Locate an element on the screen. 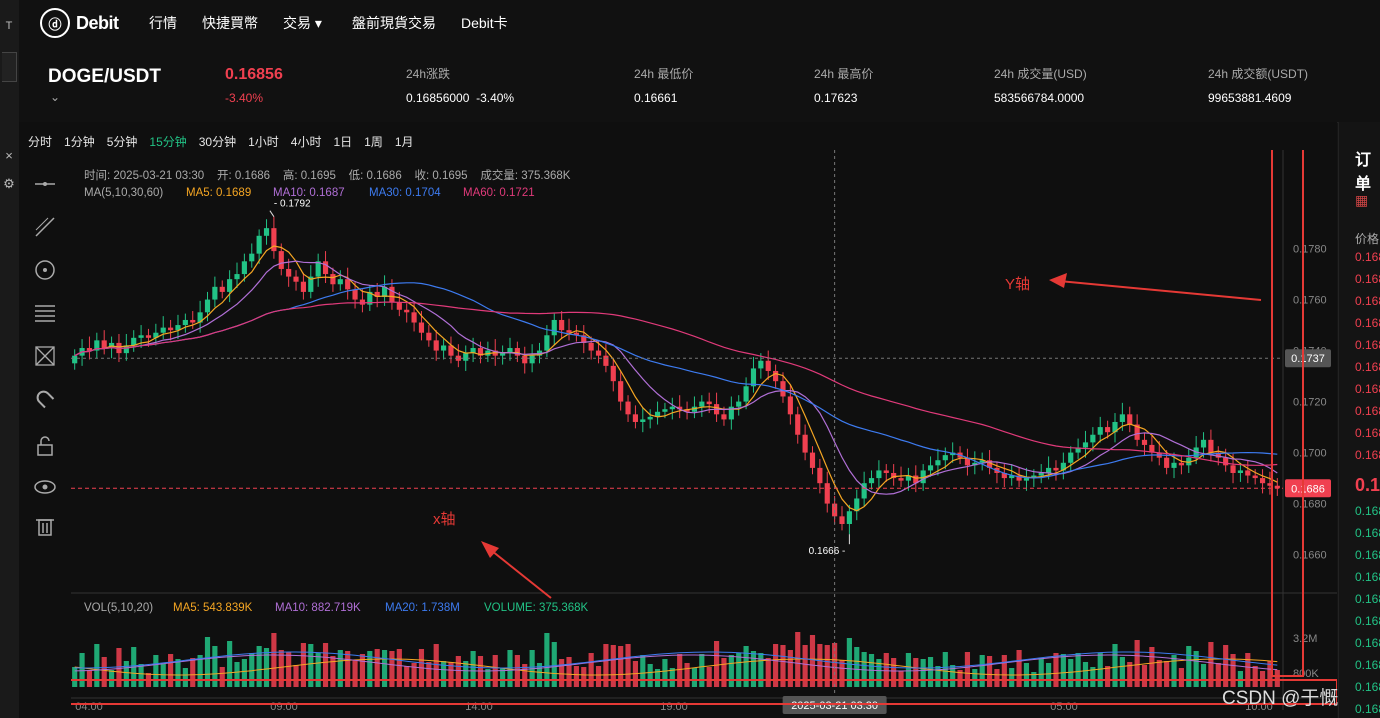  trash-icon is located at coordinates (45, 526).